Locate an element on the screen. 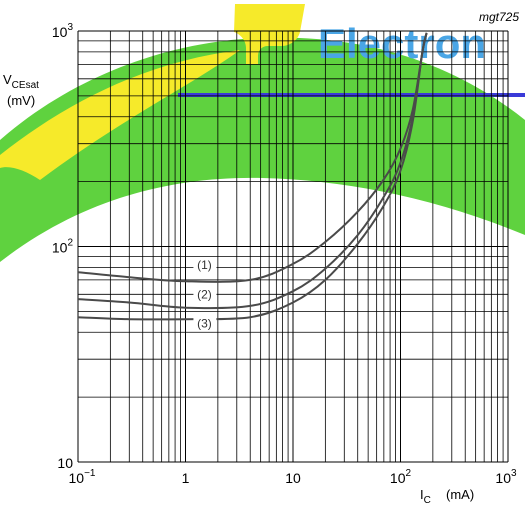 The image size is (525, 510). series-3-label-bg is located at coordinates (205, 323).